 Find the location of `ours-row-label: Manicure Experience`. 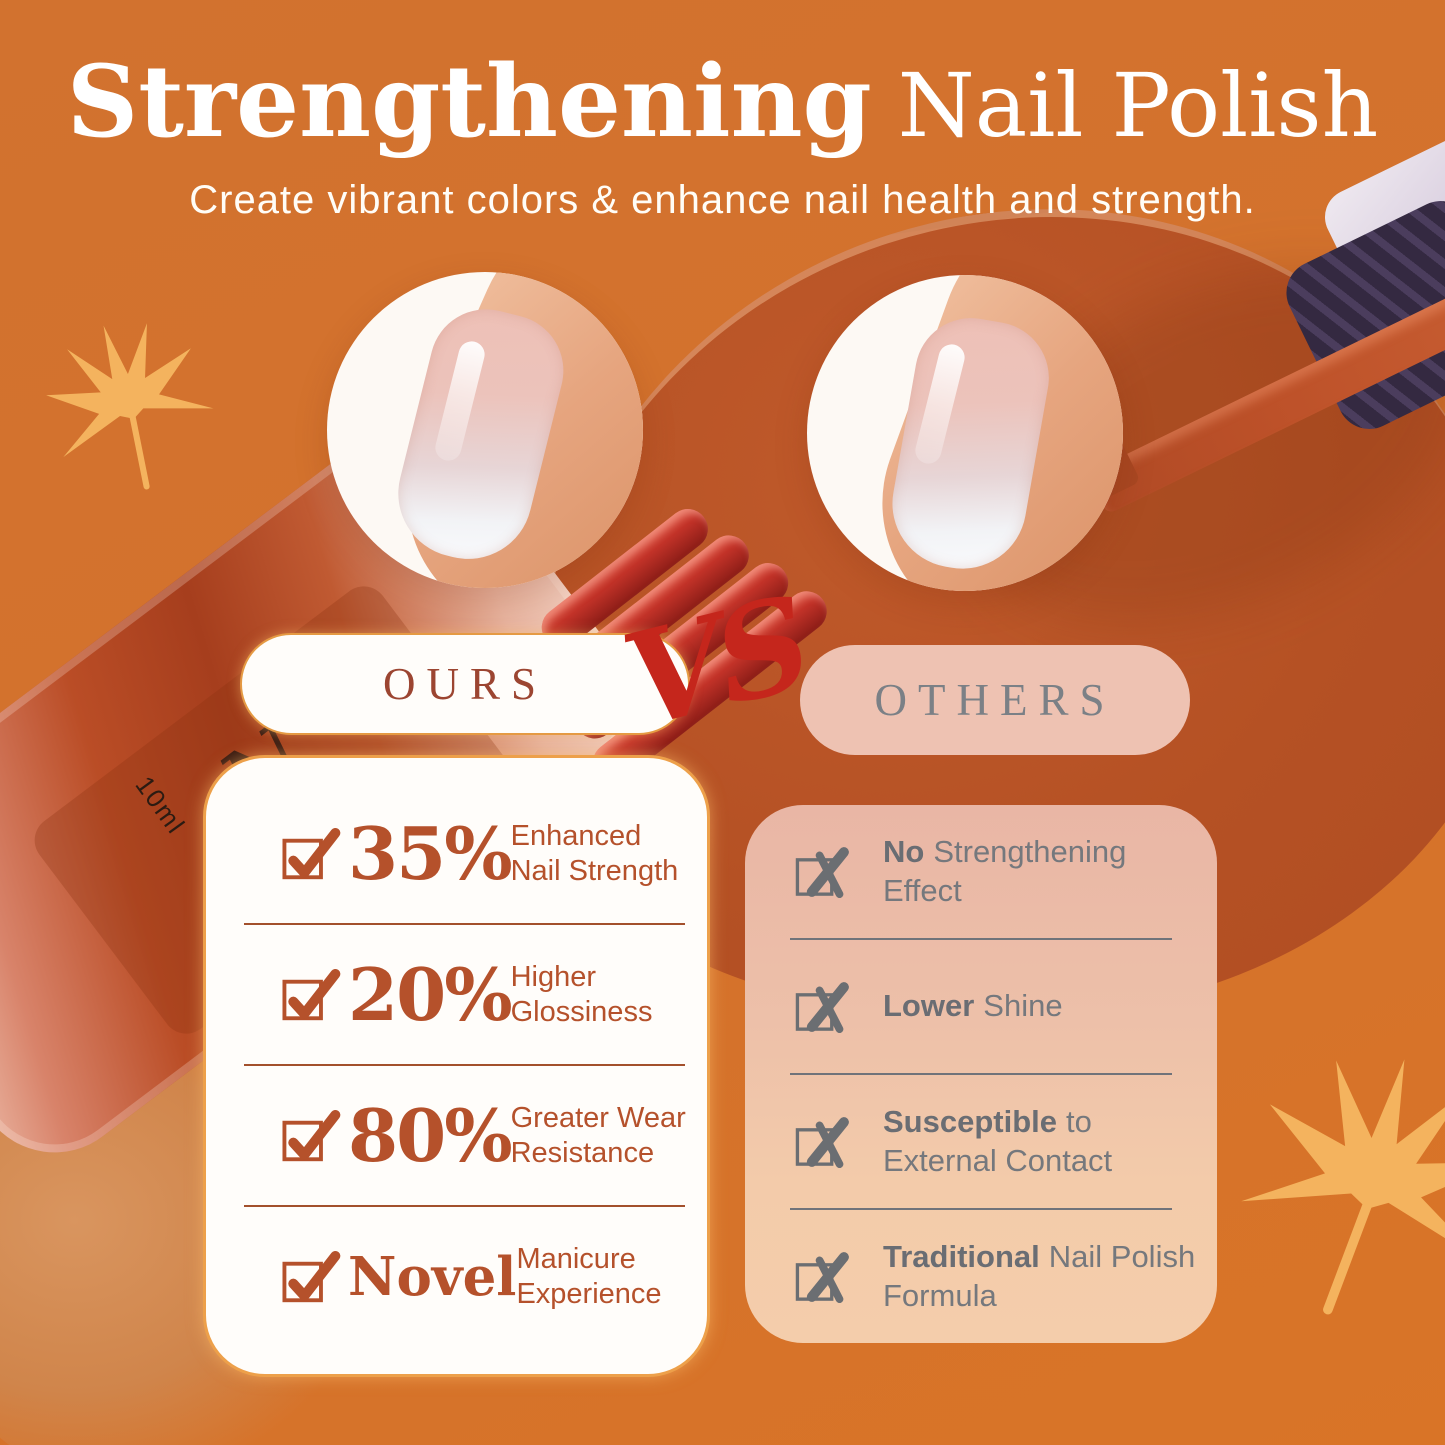

ours-row-label: Manicure Experience is located at coordinates (589, 1276).